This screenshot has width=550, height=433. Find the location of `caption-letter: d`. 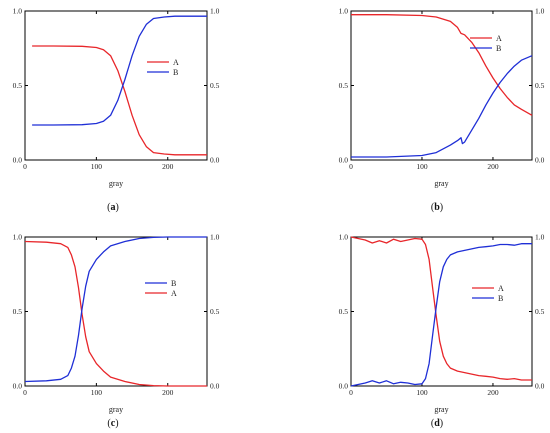

caption-letter: d is located at coordinates (437, 423).